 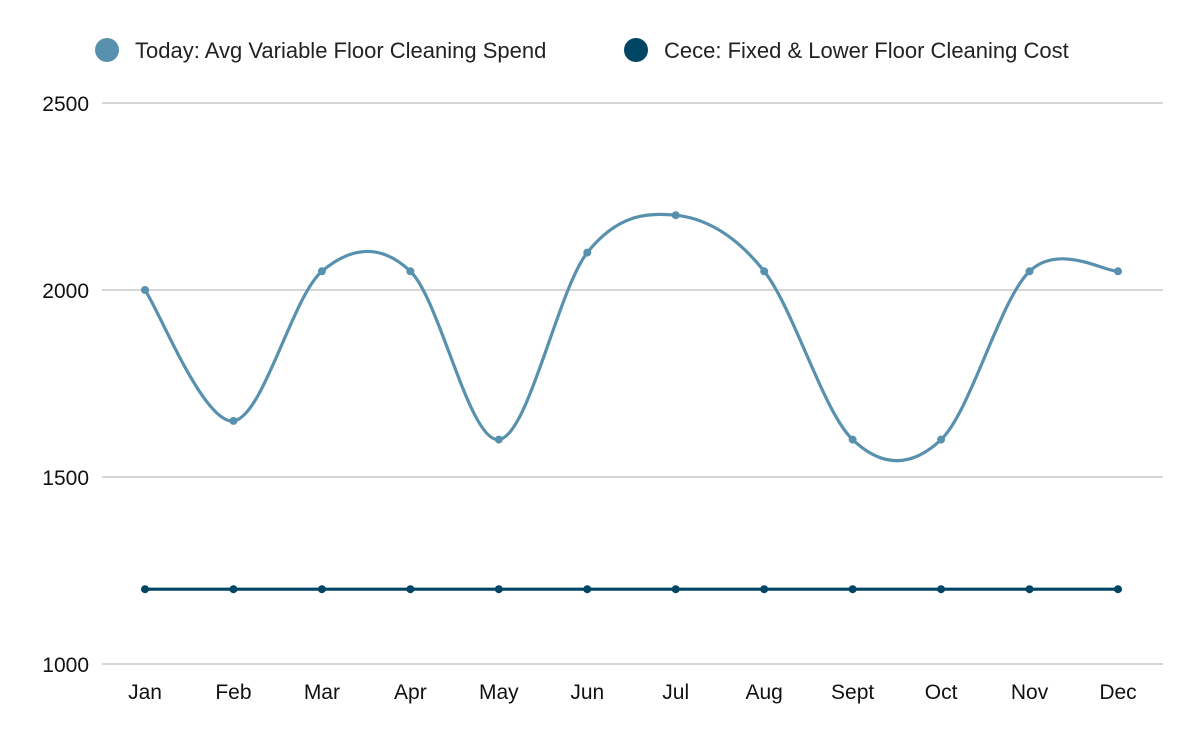 I want to click on data-point-1-feb, so click(x=233, y=589).